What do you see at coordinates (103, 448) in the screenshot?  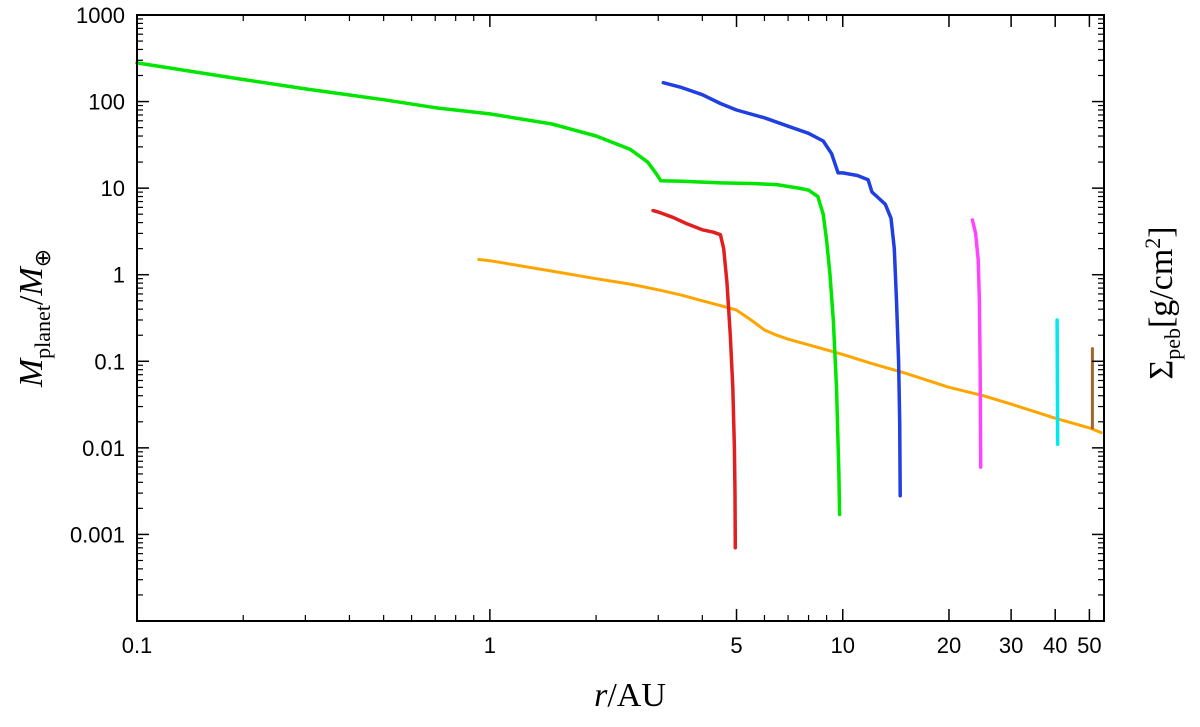 I see `y-tick-label: 0.01` at bounding box center [103, 448].